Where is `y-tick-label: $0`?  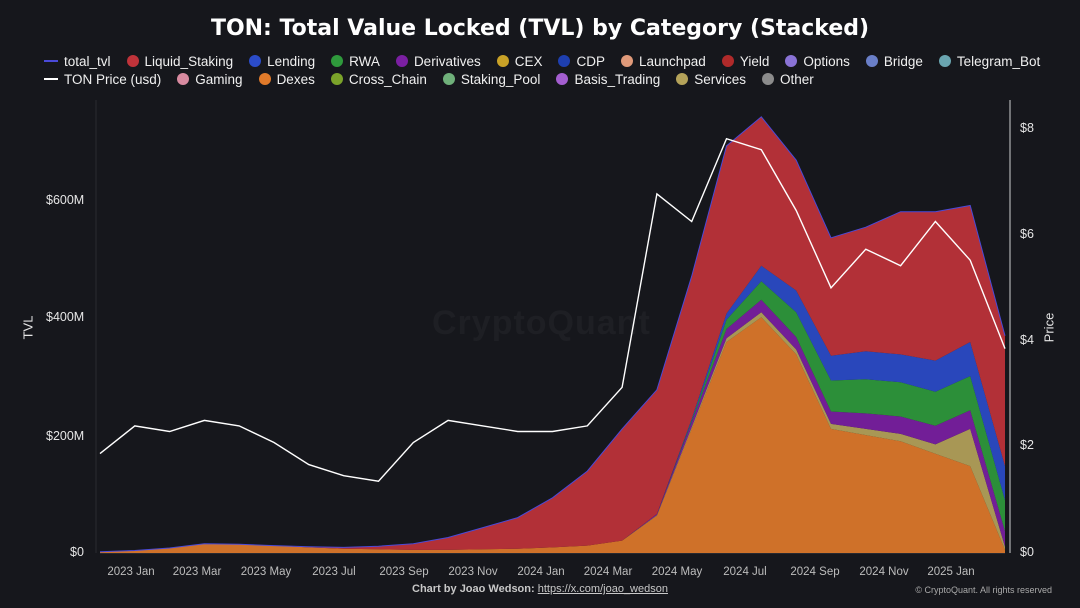 y-tick-label: $0 is located at coordinates (77, 552).